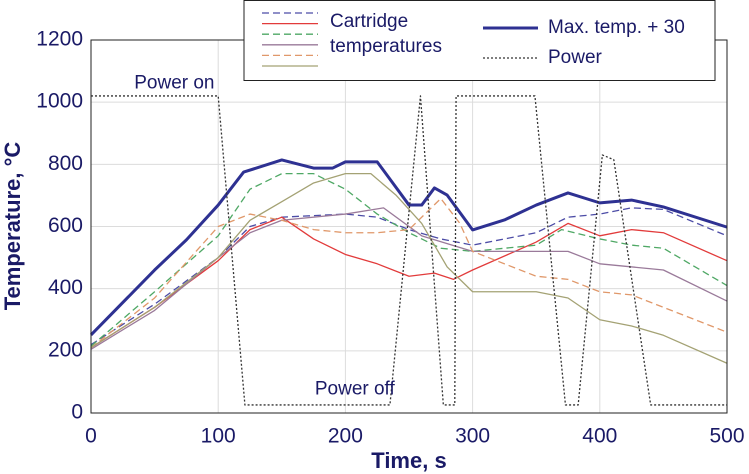 The image size is (749, 474). Describe the element at coordinates (386, 46) in the screenshot. I see `legend-label: temperatures` at that location.